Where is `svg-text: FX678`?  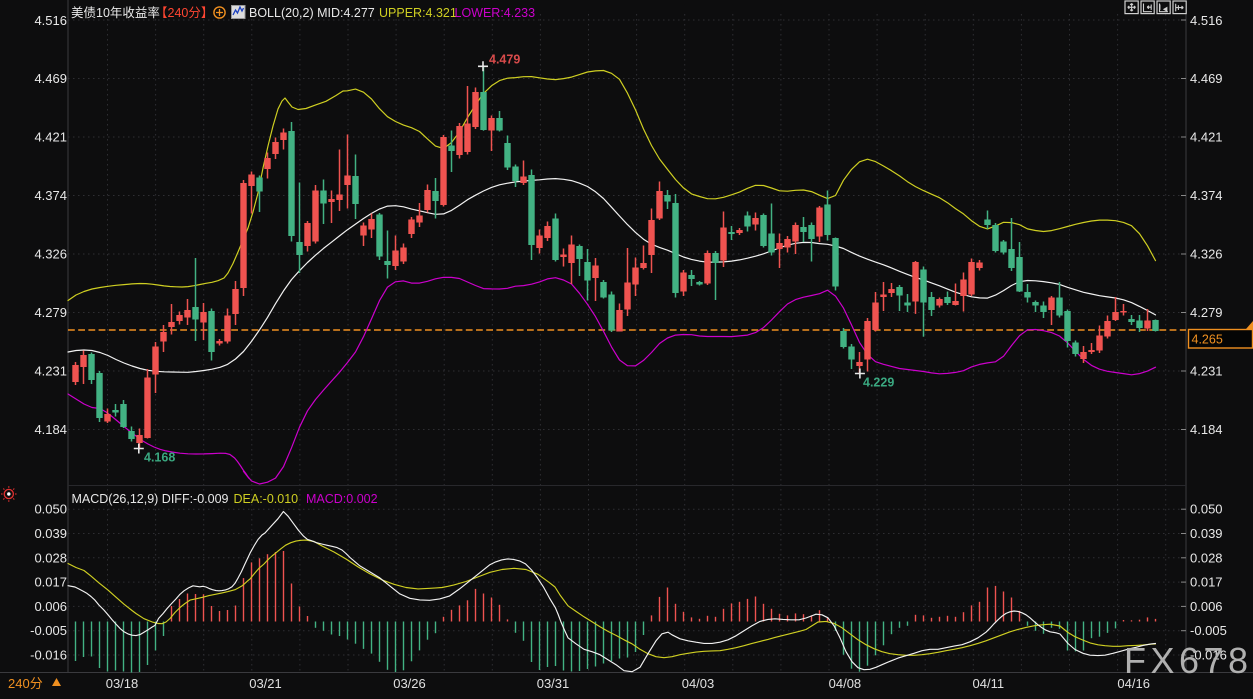 svg-text: FX678 is located at coordinates (1188, 660).